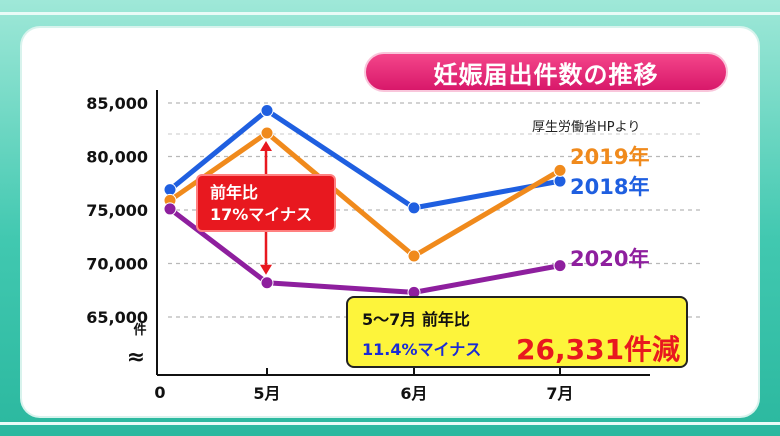 The image size is (780, 436). I want to click on yoy-callout: 前年比 17%マイナス, so click(266, 203).